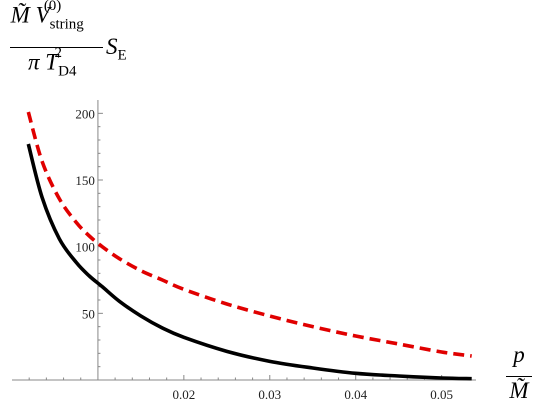 Image resolution: width=540 pixels, height=413 pixels. I want to click on y-ticks: 50 100 150 200, so click(89, 237).